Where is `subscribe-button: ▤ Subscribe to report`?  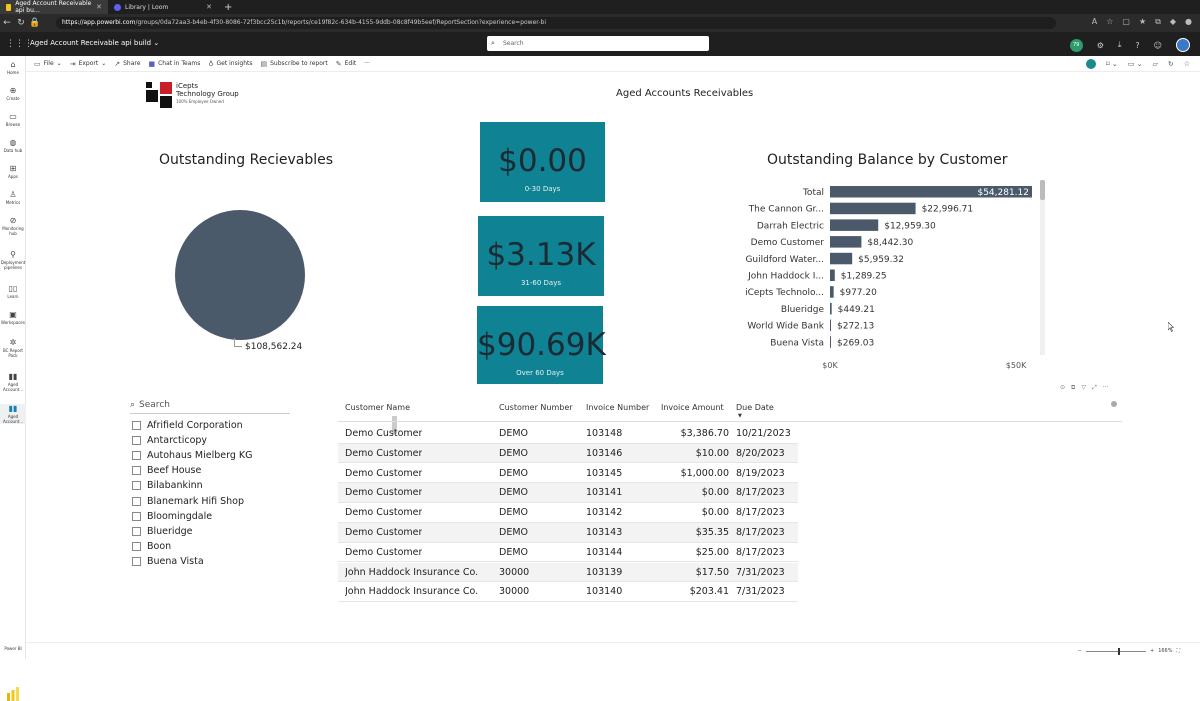
subscribe-button: ▤ Subscribe to report is located at coordinates (294, 63).